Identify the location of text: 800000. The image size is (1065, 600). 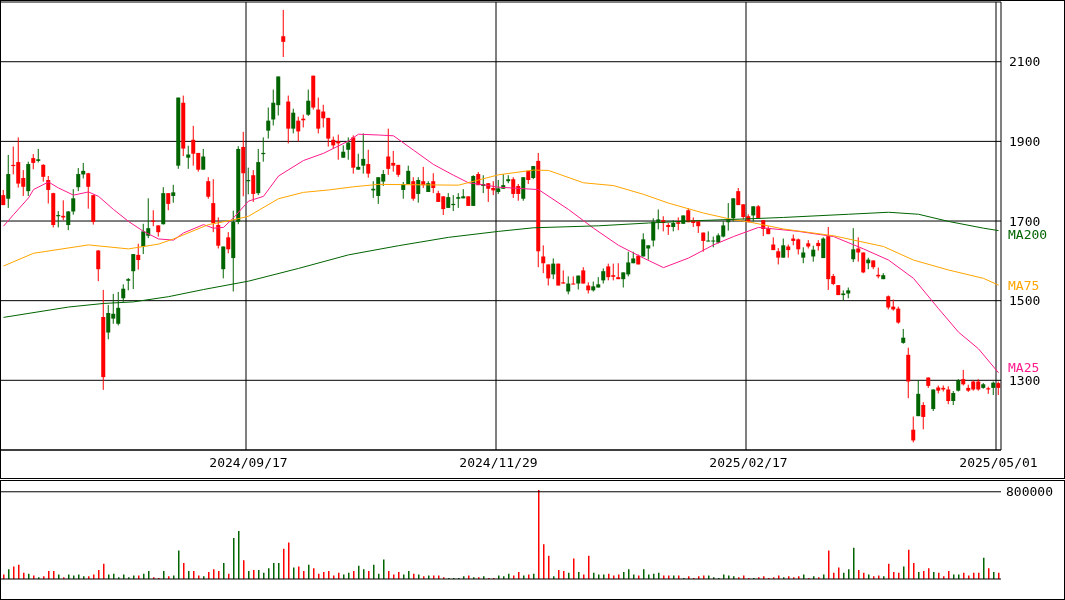
(1029, 492).